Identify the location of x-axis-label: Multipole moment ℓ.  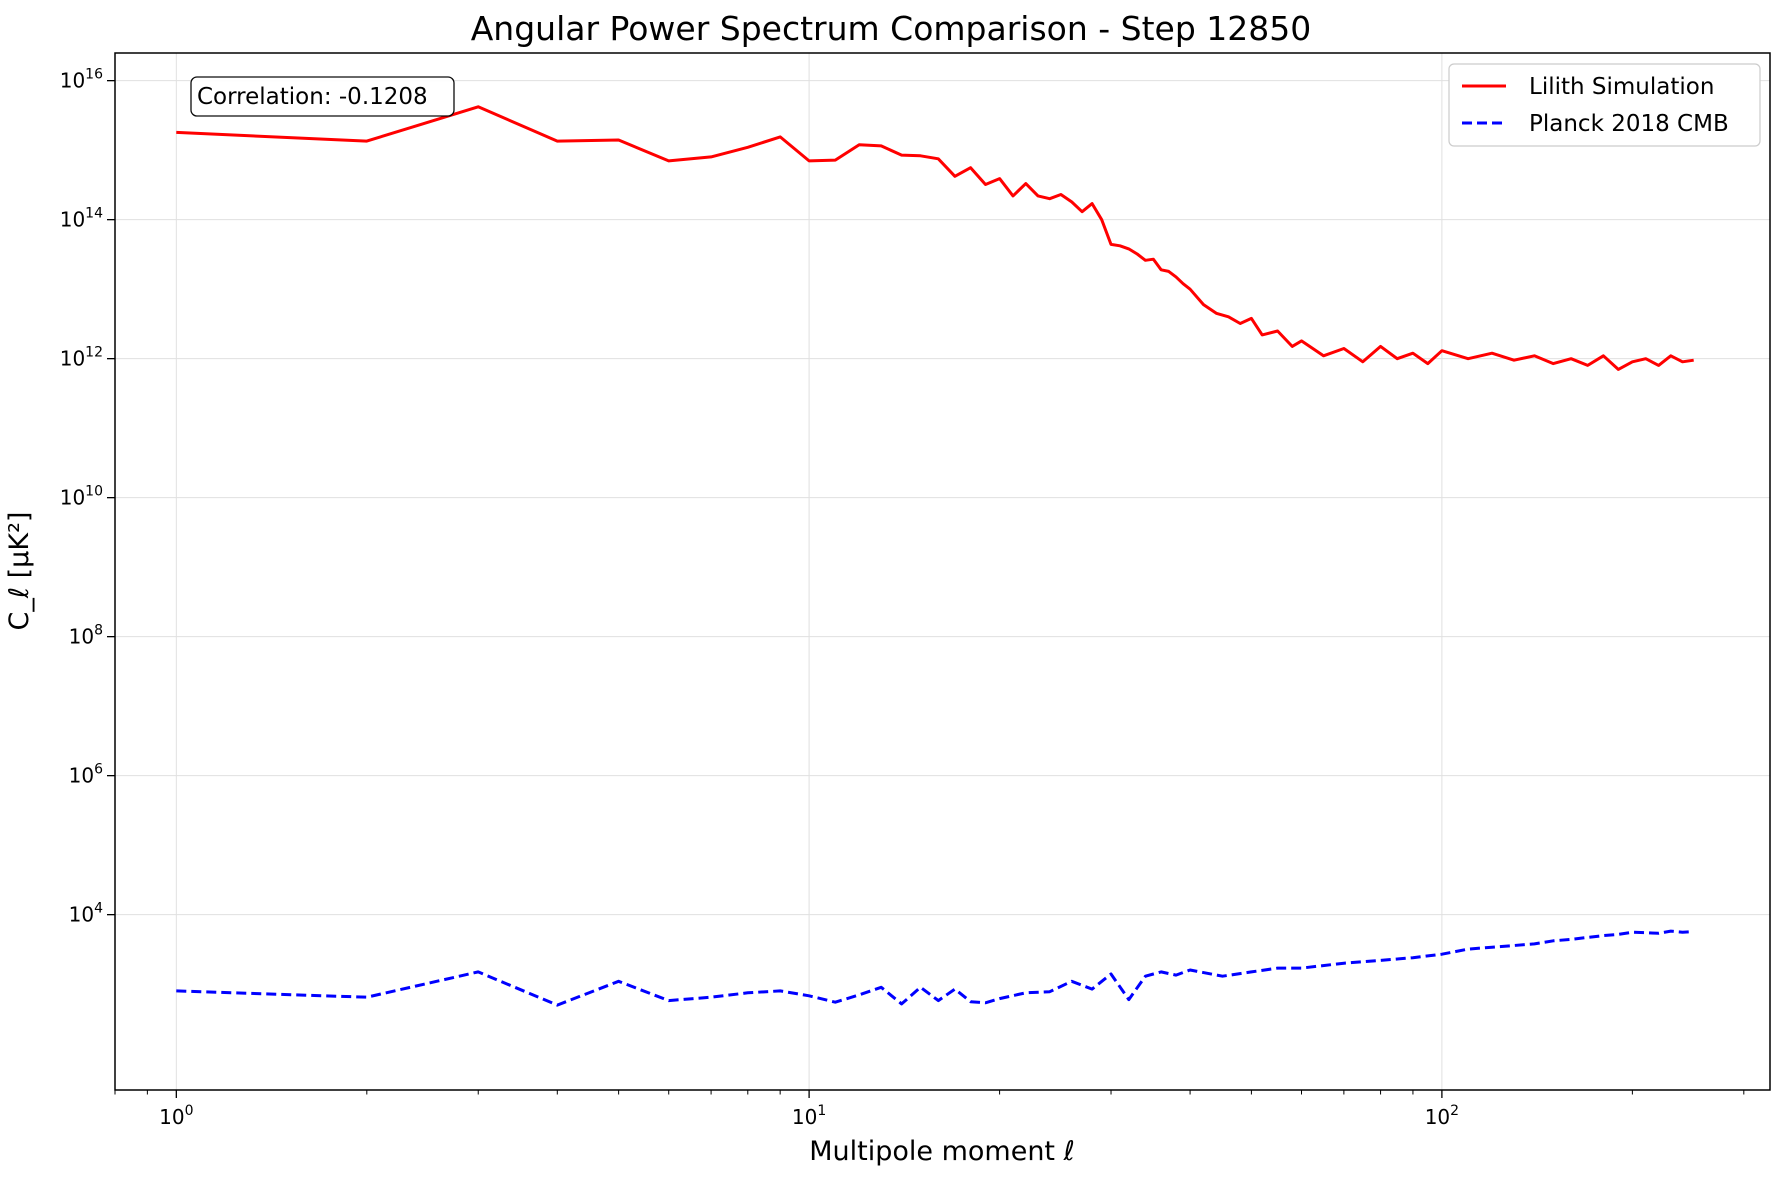
(942, 1151).